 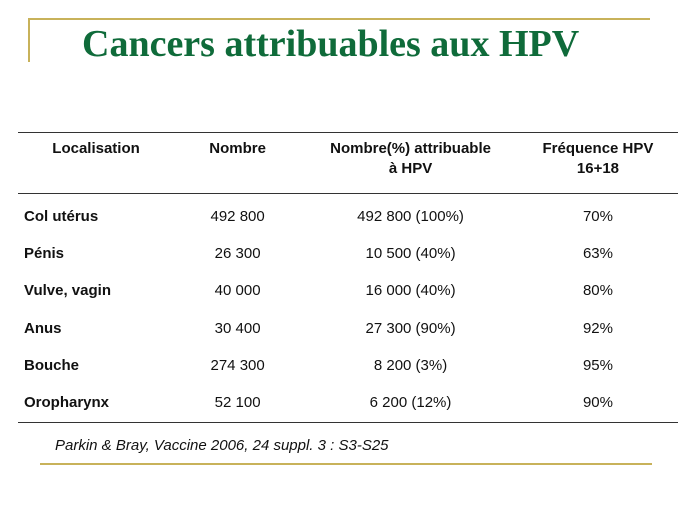 I want to click on header-nombre-attribuable-line2: à HPV, so click(x=410, y=168).